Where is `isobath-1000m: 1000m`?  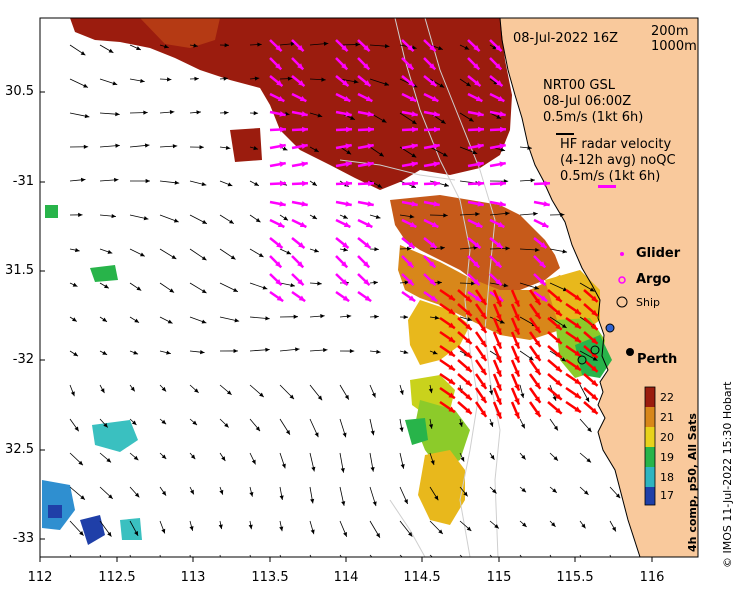 isobath-1000m: 1000m is located at coordinates (674, 46).